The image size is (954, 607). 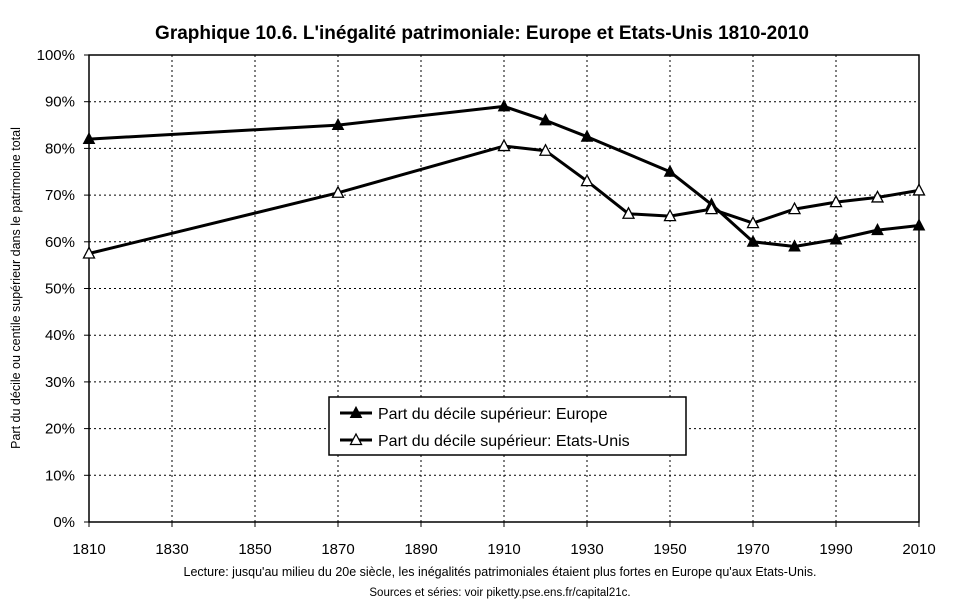 What do you see at coordinates (60, 195) in the screenshot?
I see `y-tick-label: 70%` at bounding box center [60, 195].